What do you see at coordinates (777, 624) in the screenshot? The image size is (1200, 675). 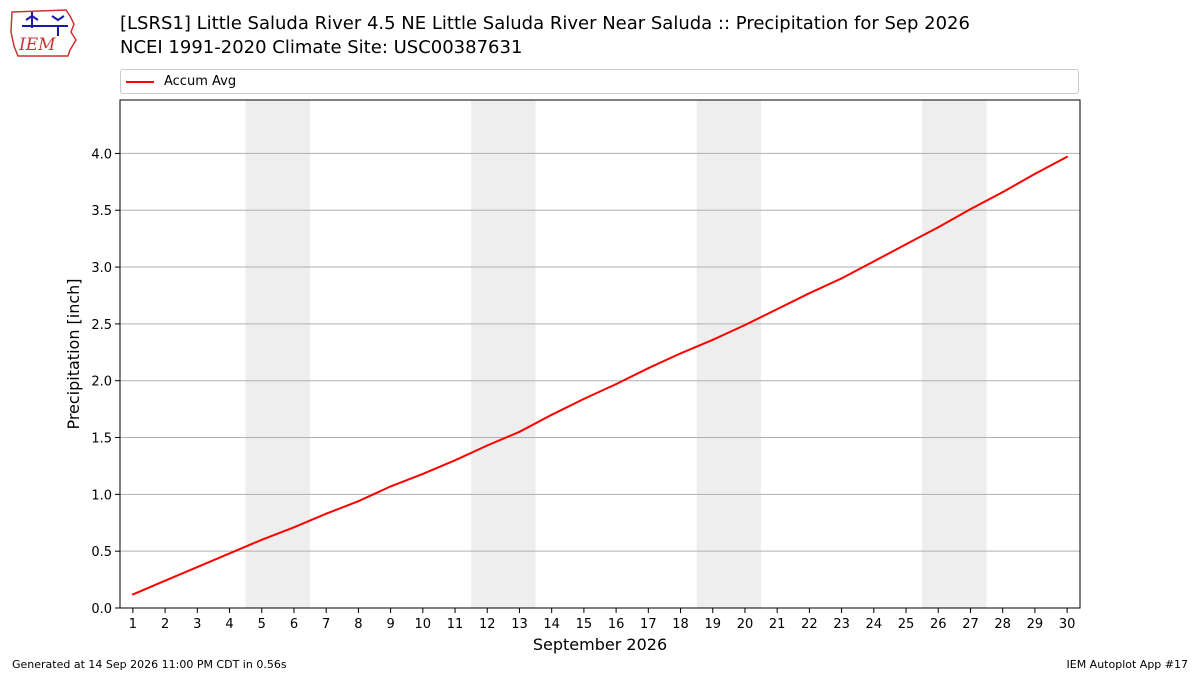 I see `x-tick-label: 21` at bounding box center [777, 624].